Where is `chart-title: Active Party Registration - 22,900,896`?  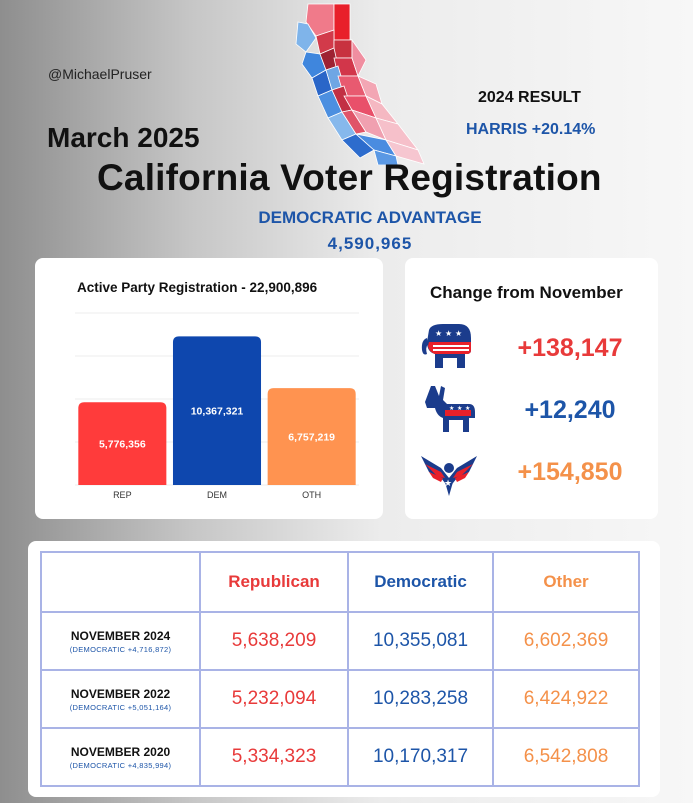
chart-title: Active Party Registration - 22,900,896 is located at coordinates (197, 287).